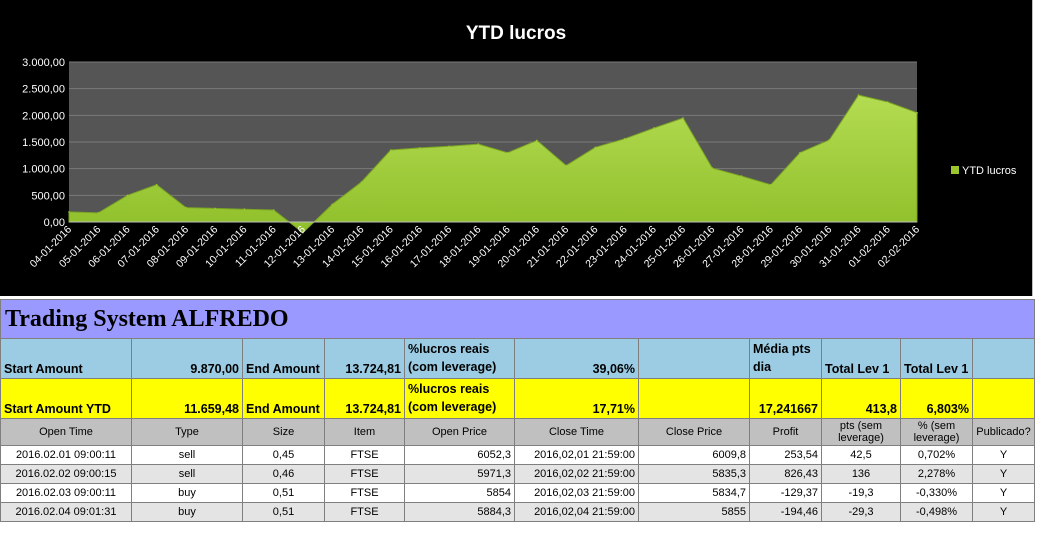  Describe the element at coordinates (66, 432) in the screenshot. I see `col-header: Open Time` at that location.